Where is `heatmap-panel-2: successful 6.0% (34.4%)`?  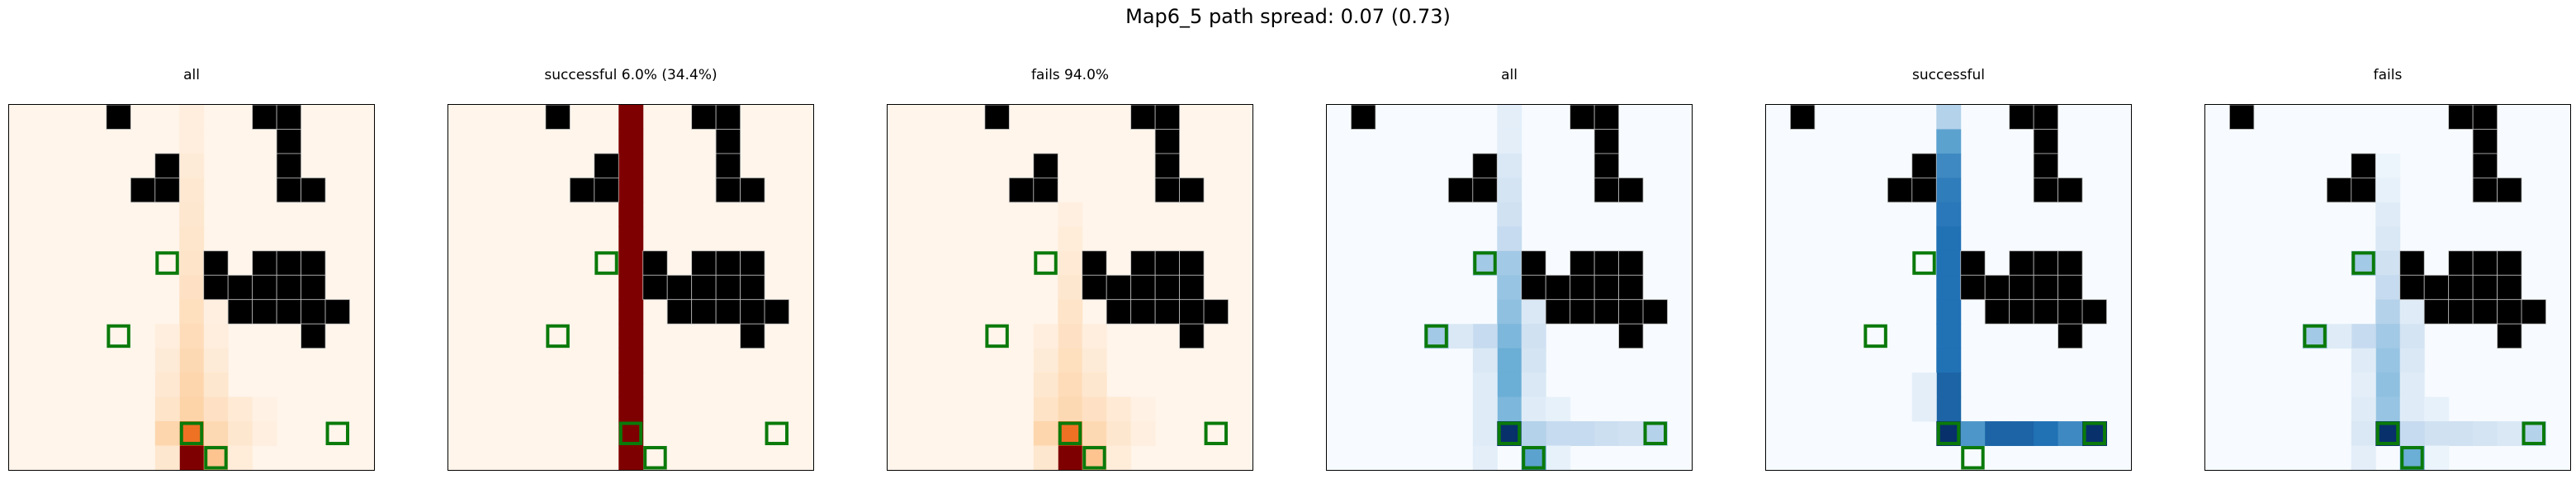 heatmap-panel-2: successful 6.0% (34.4%) is located at coordinates (630, 271).